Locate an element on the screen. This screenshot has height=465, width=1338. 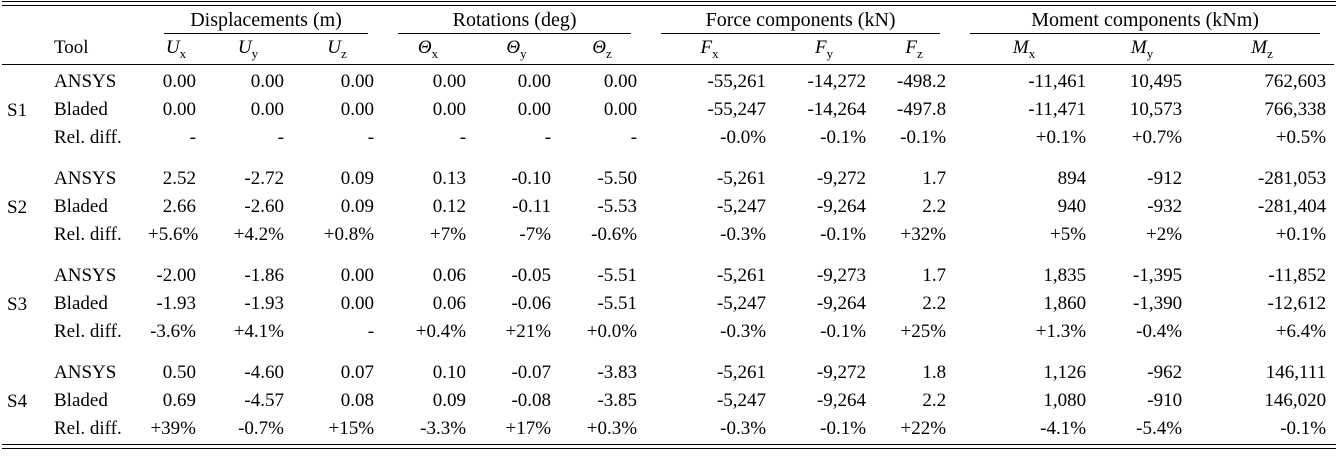
value-cell: -498.2 is located at coordinates (922, 81).